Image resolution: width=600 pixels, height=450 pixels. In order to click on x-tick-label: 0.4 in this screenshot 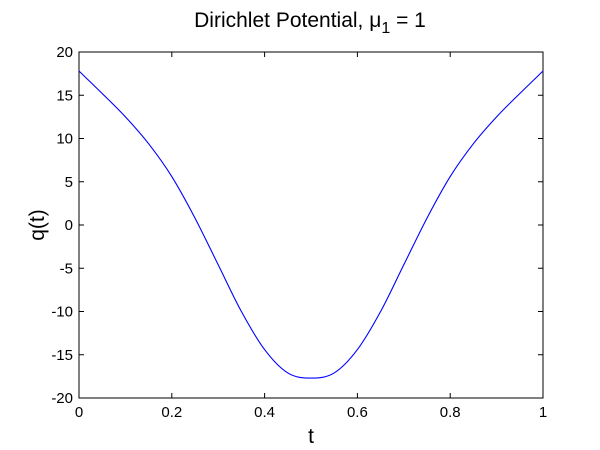, I will do `click(264, 412)`.